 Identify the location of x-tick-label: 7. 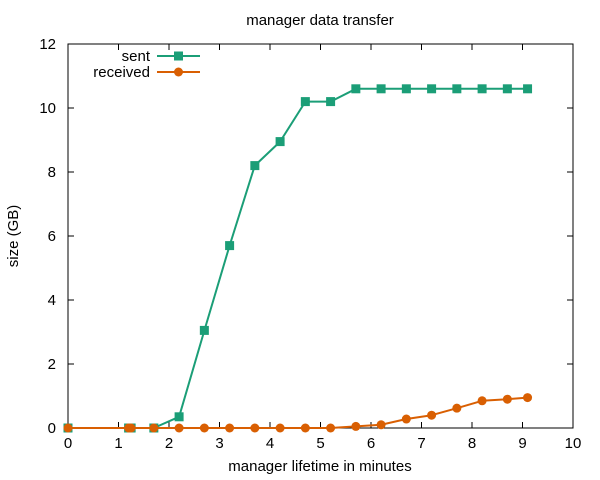
(421, 443).